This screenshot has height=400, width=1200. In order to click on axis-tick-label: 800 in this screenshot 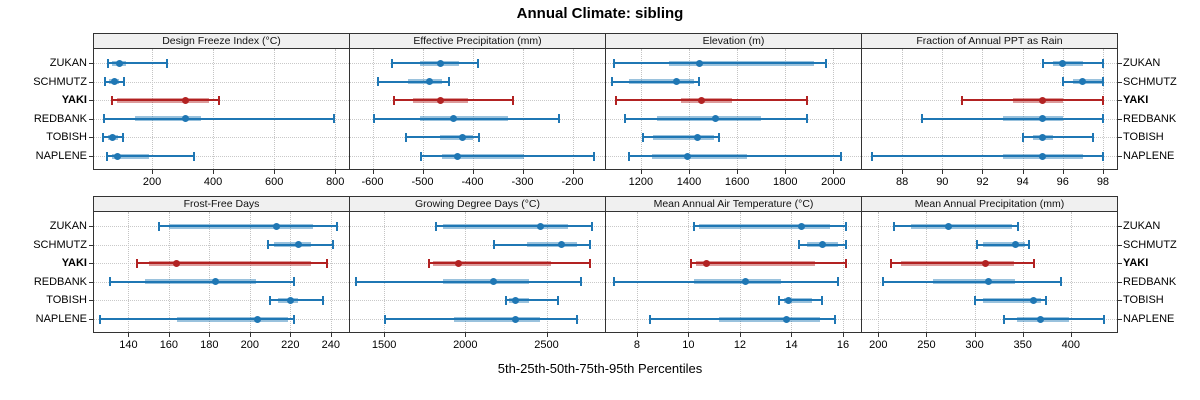, I will do `click(335, 182)`.